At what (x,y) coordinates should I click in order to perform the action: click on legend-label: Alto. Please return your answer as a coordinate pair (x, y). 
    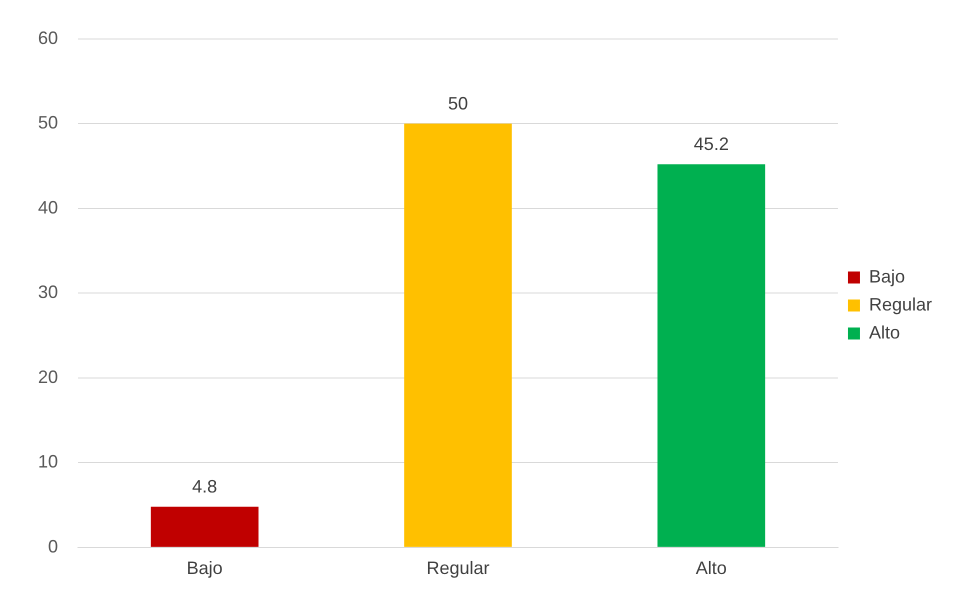
    Looking at the image, I should click on (884, 332).